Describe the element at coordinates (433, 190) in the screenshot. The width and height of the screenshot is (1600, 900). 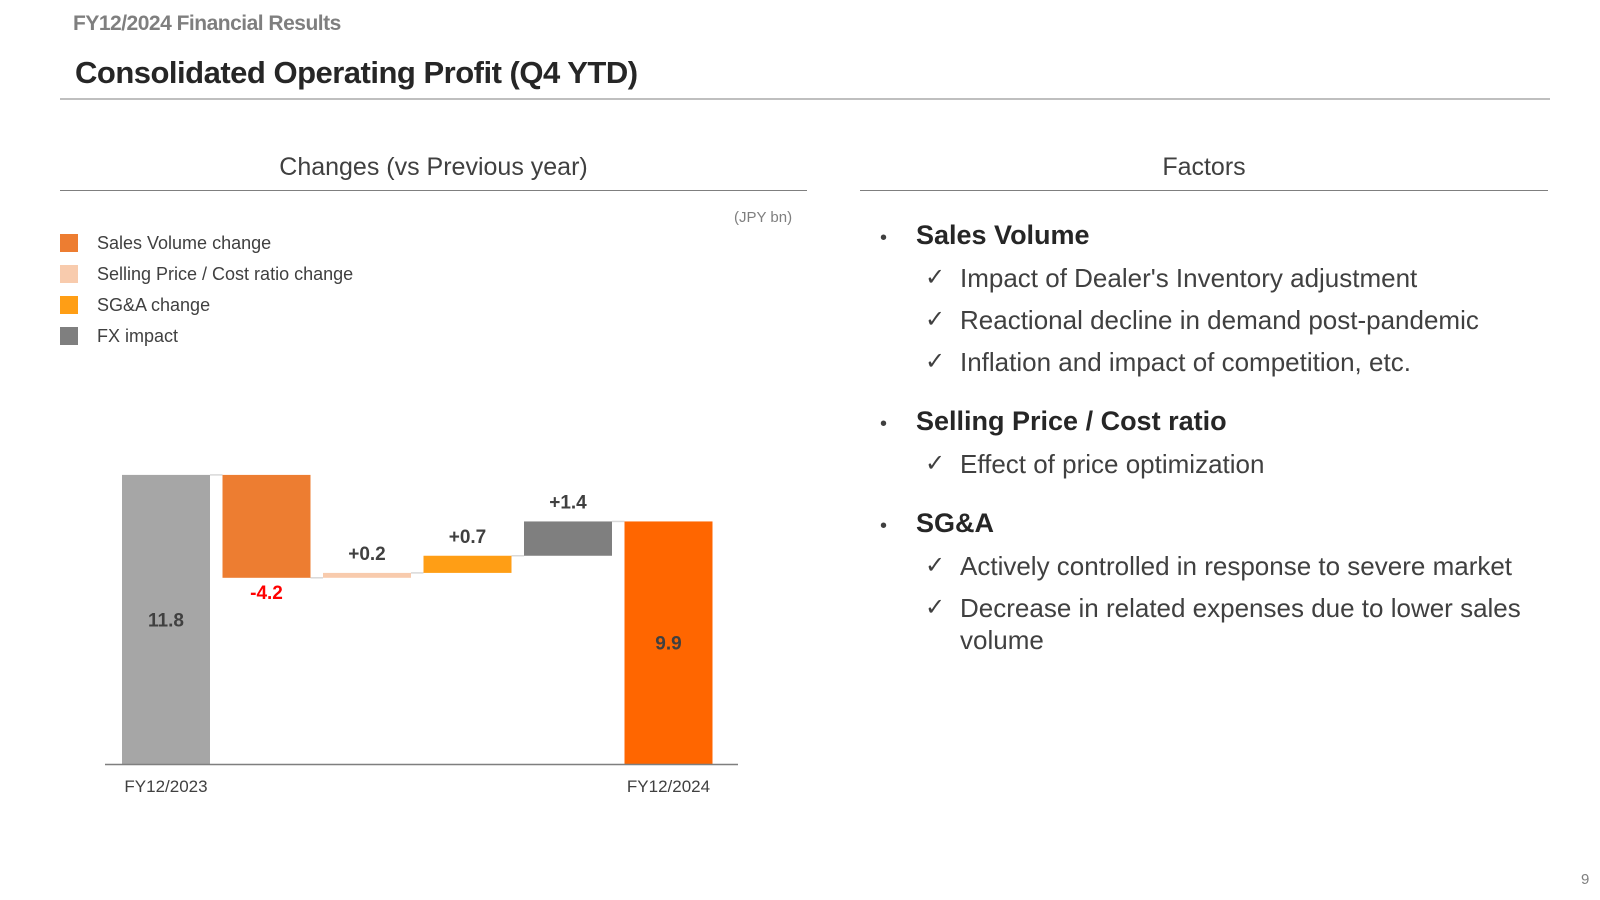
I see `changes-divider` at that location.